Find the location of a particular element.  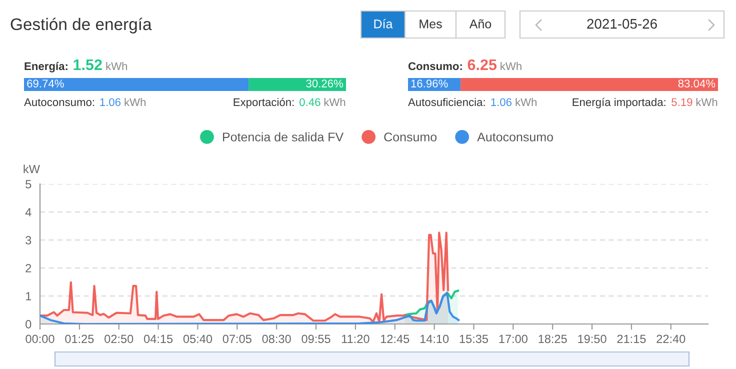

x-tick-label: 08:30 is located at coordinates (276, 339).